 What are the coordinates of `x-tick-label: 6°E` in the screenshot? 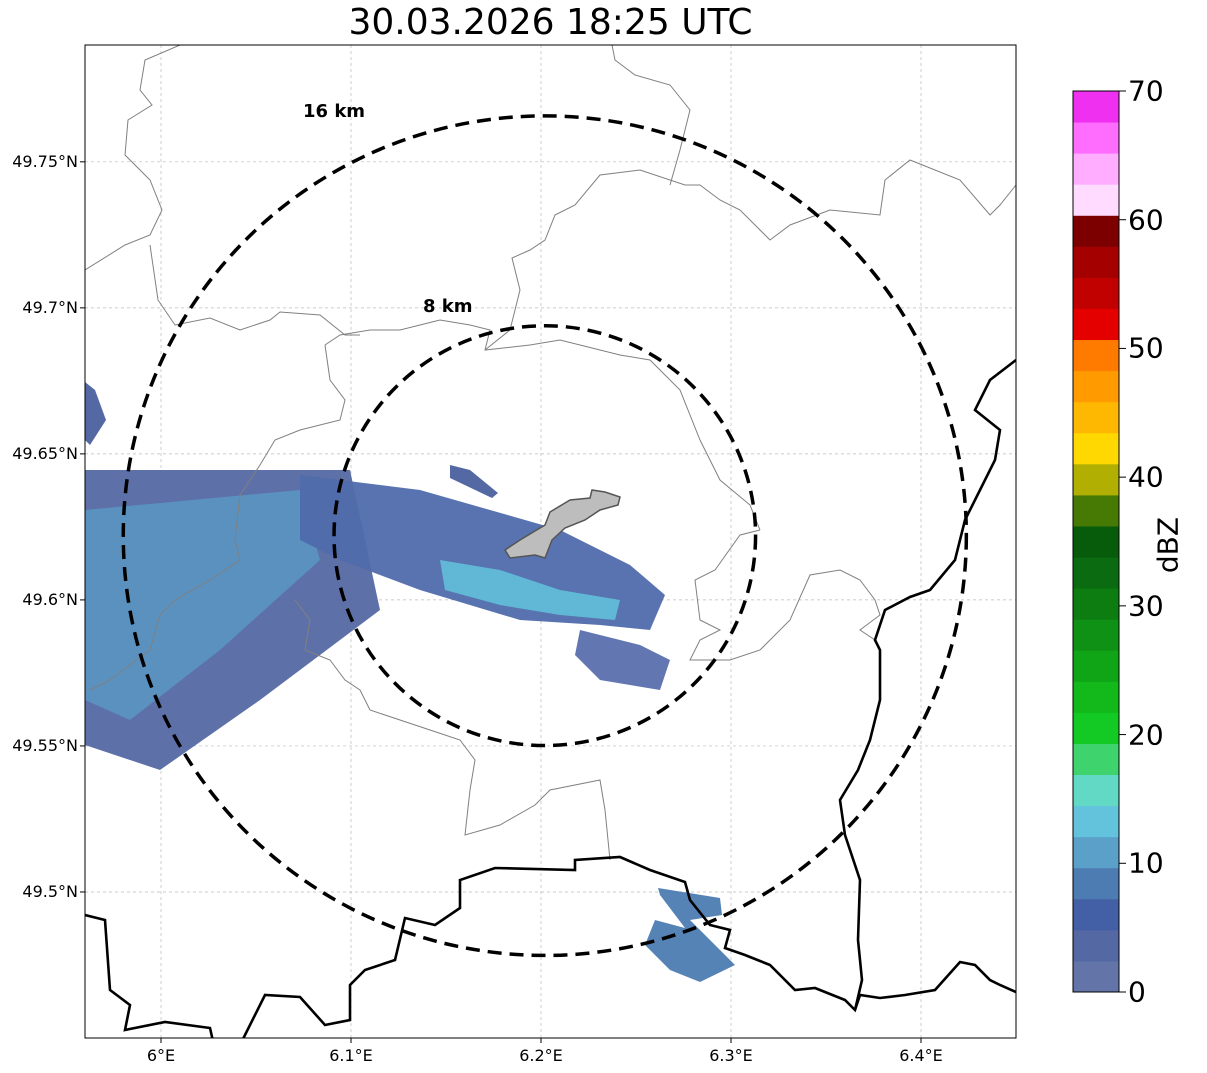 It's located at (161, 1055).